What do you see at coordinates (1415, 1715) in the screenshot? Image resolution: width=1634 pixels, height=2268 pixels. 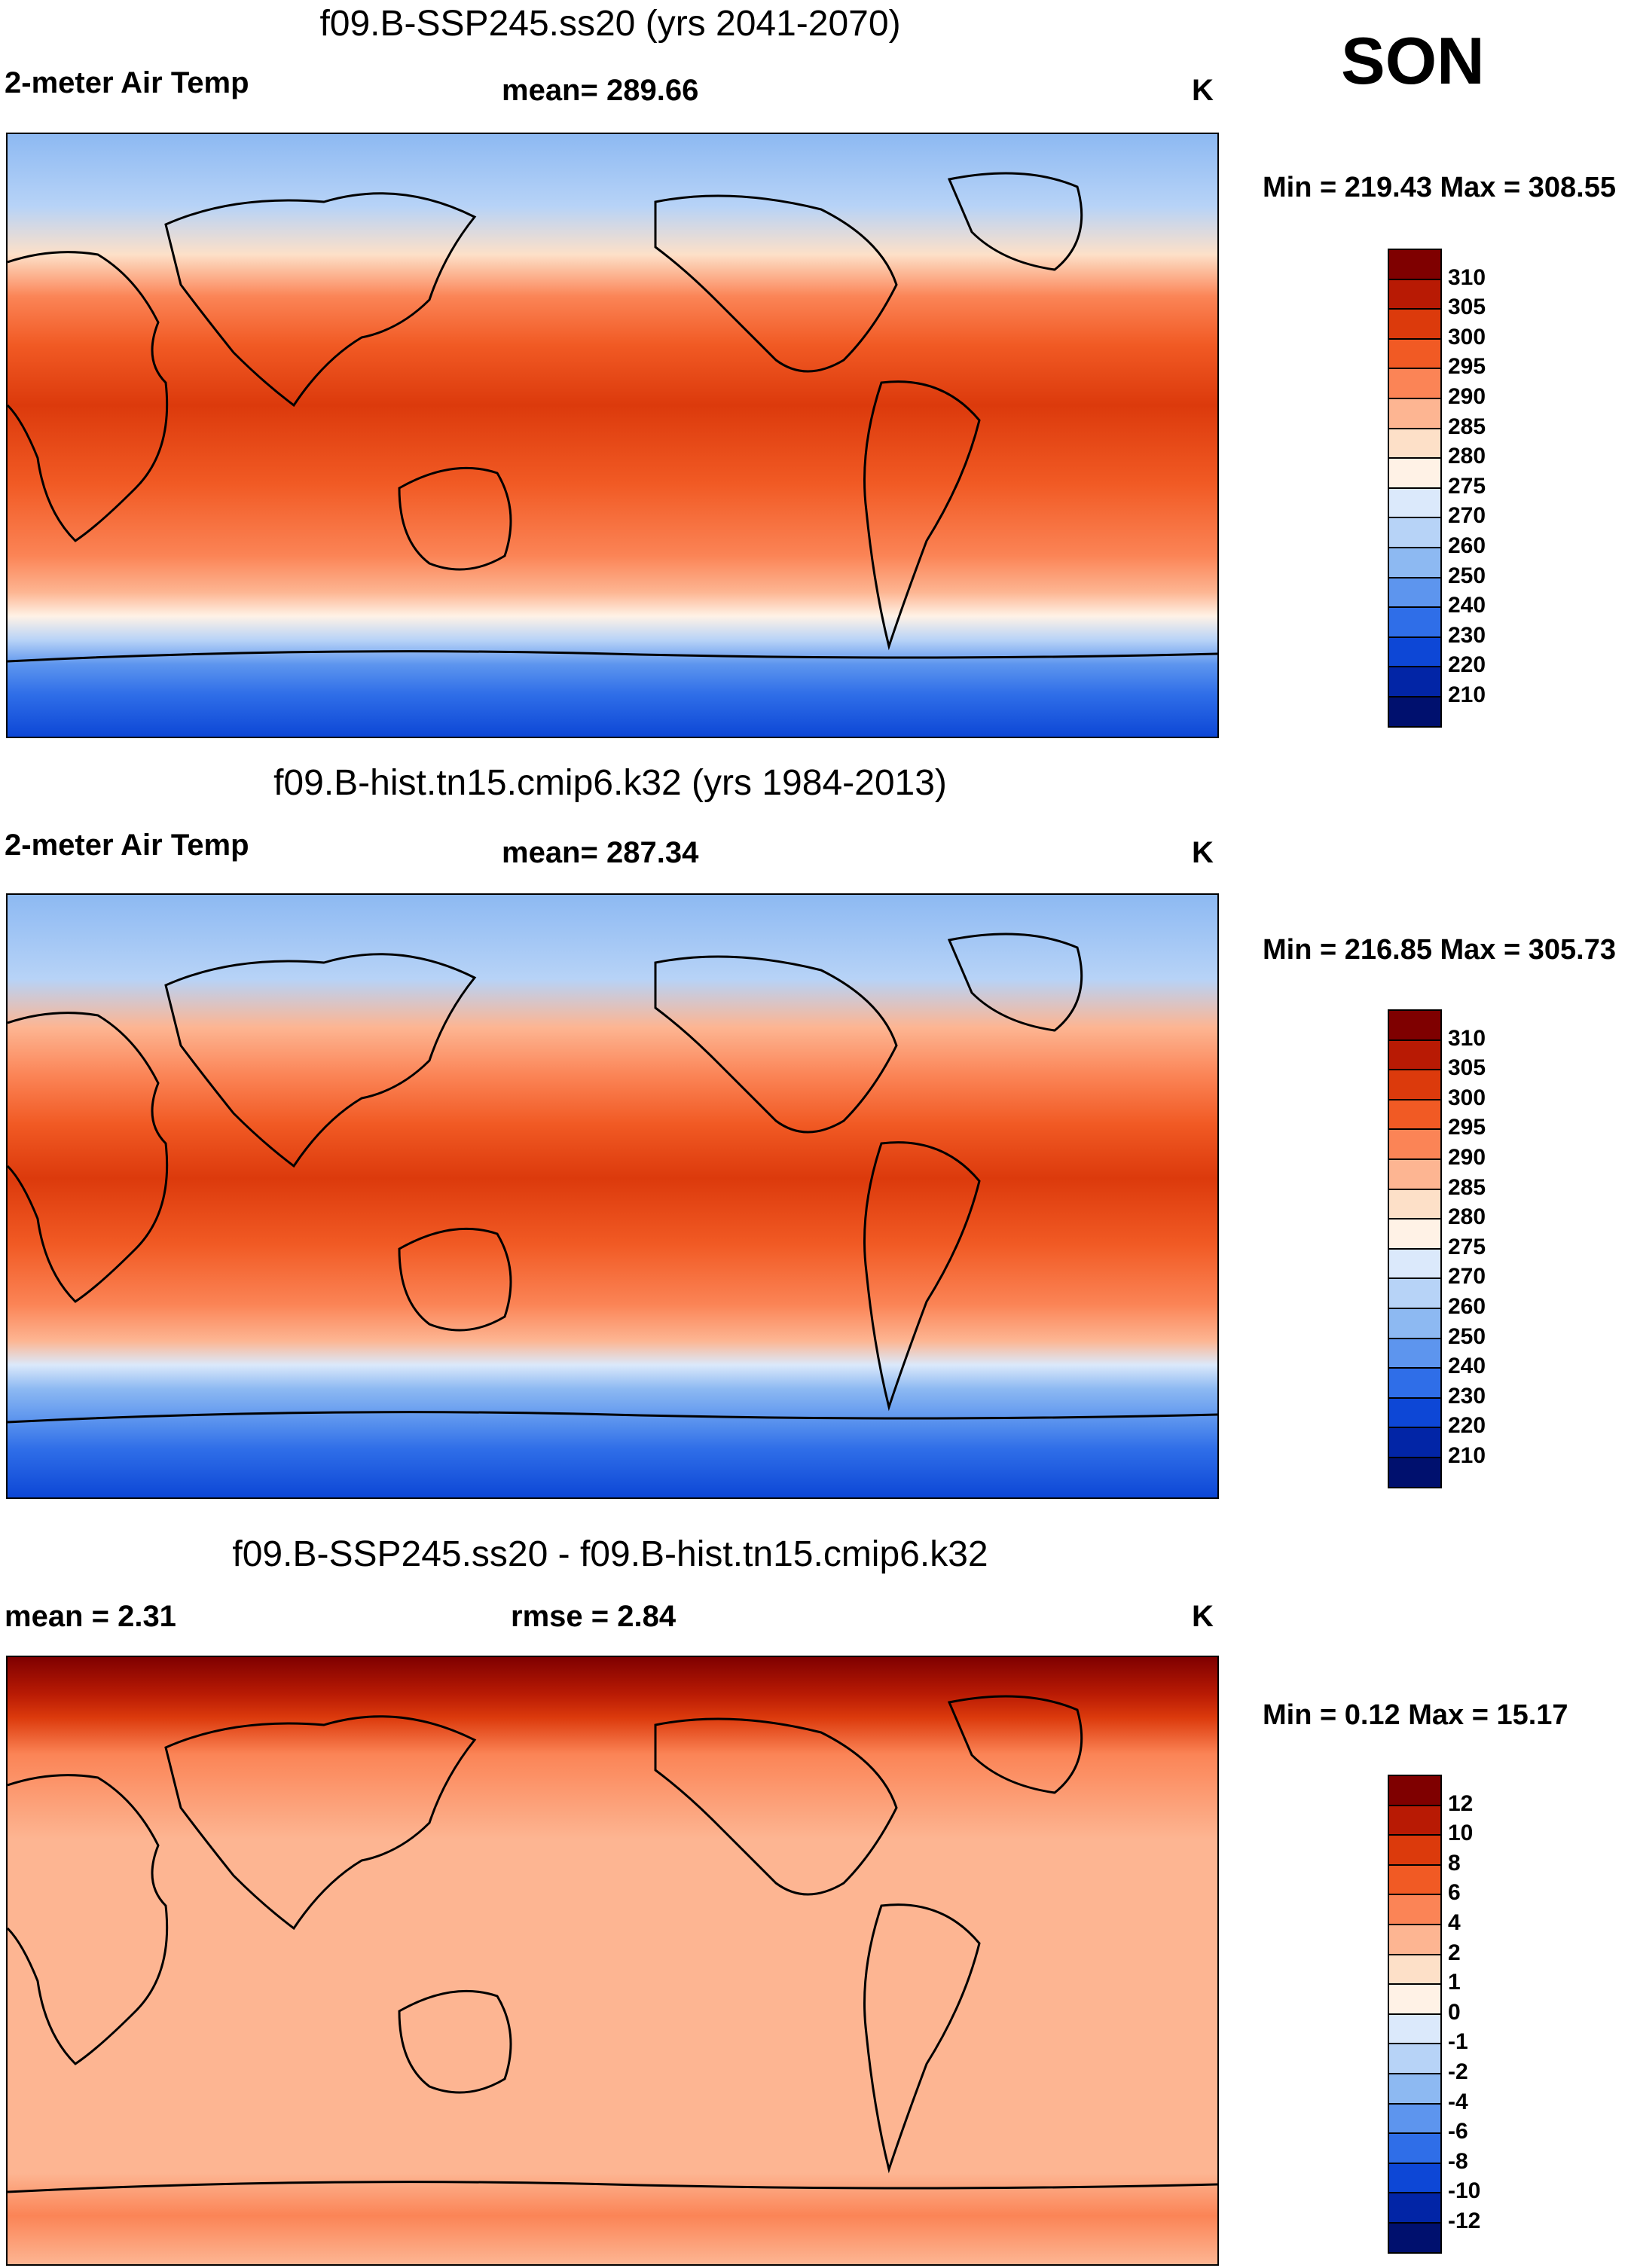 I see `min-max-label: Min = 0.12 Max = 15.17` at bounding box center [1415, 1715].